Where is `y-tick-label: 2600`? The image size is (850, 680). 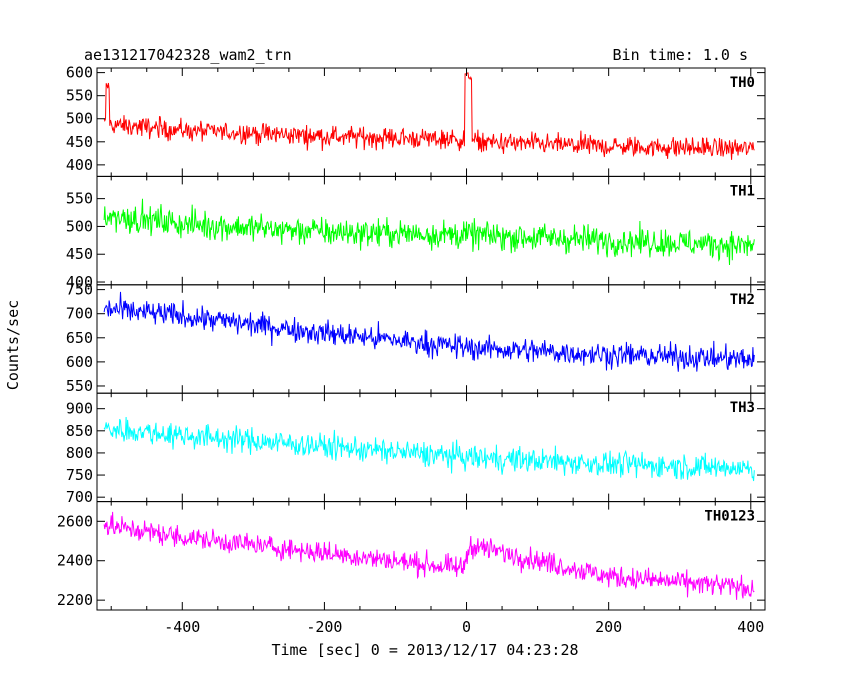 y-tick-label: 2600 is located at coordinates (75, 521).